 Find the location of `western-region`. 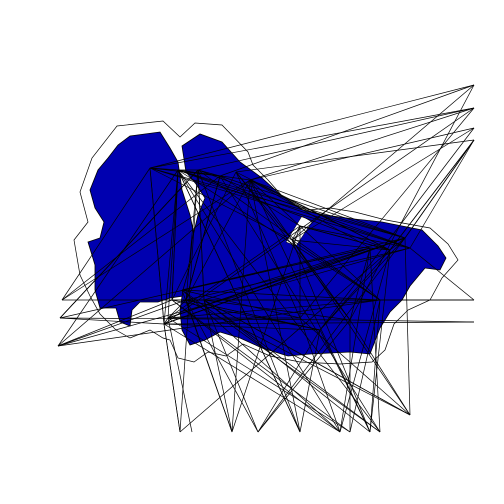

western-region is located at coordinates (141, 229).